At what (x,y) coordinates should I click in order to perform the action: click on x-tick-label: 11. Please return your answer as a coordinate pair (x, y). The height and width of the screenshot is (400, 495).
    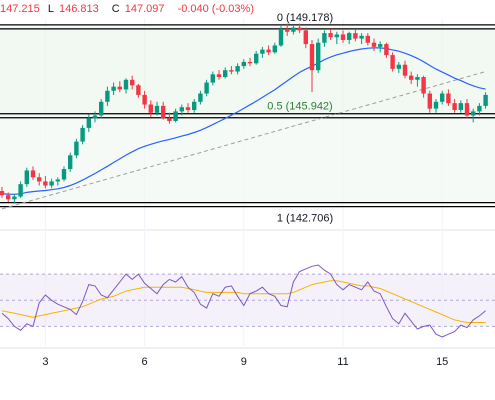
    Looking at the image, I should click on (342, 362).